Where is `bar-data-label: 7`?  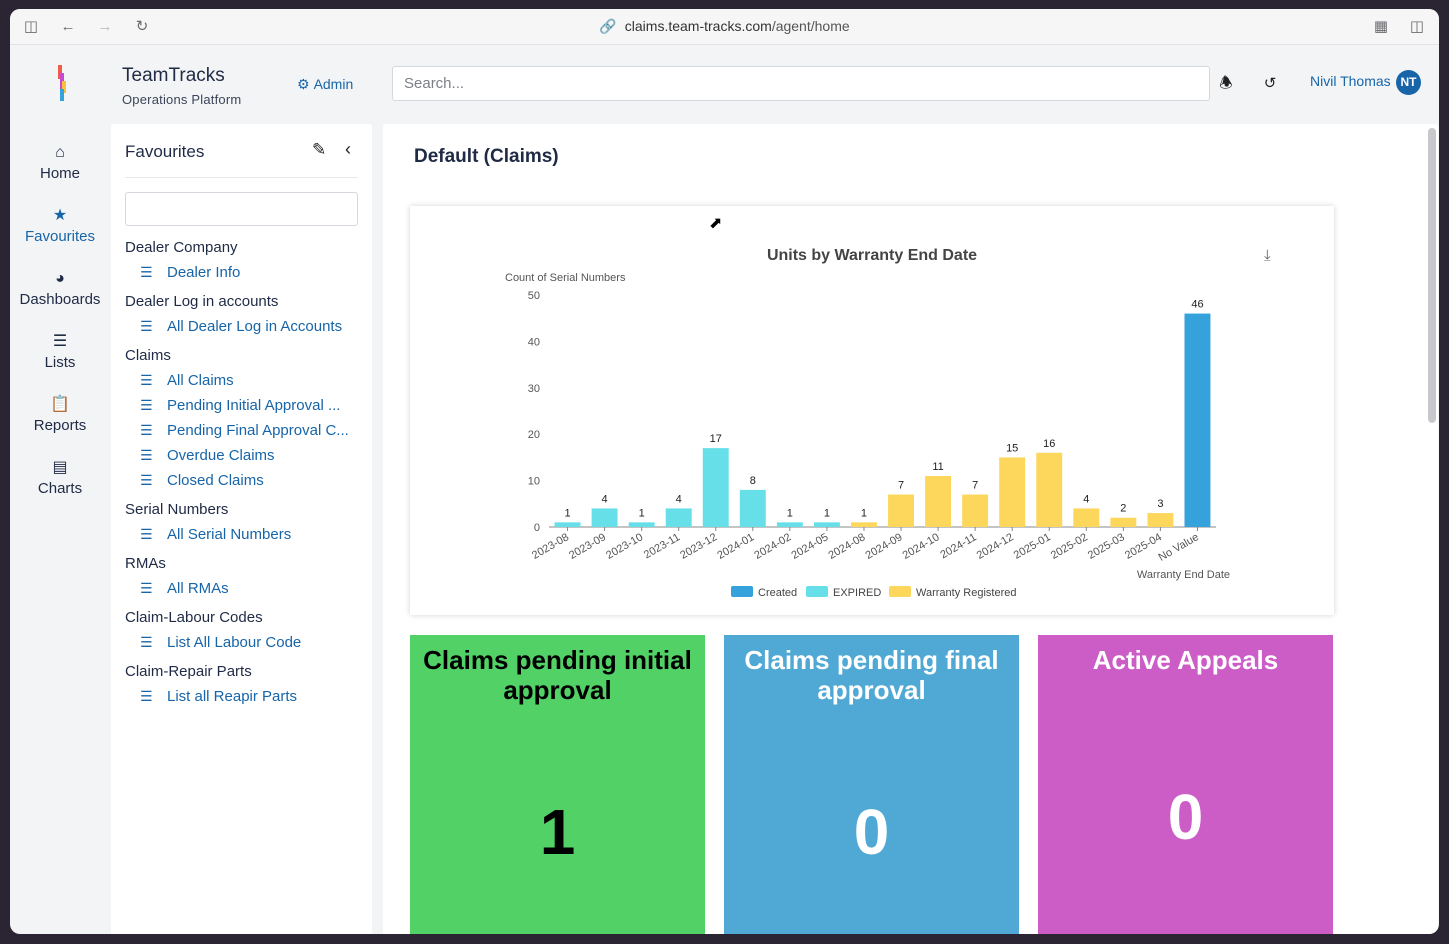 bar-data-label: 7 is located at coordinates (975, 486).